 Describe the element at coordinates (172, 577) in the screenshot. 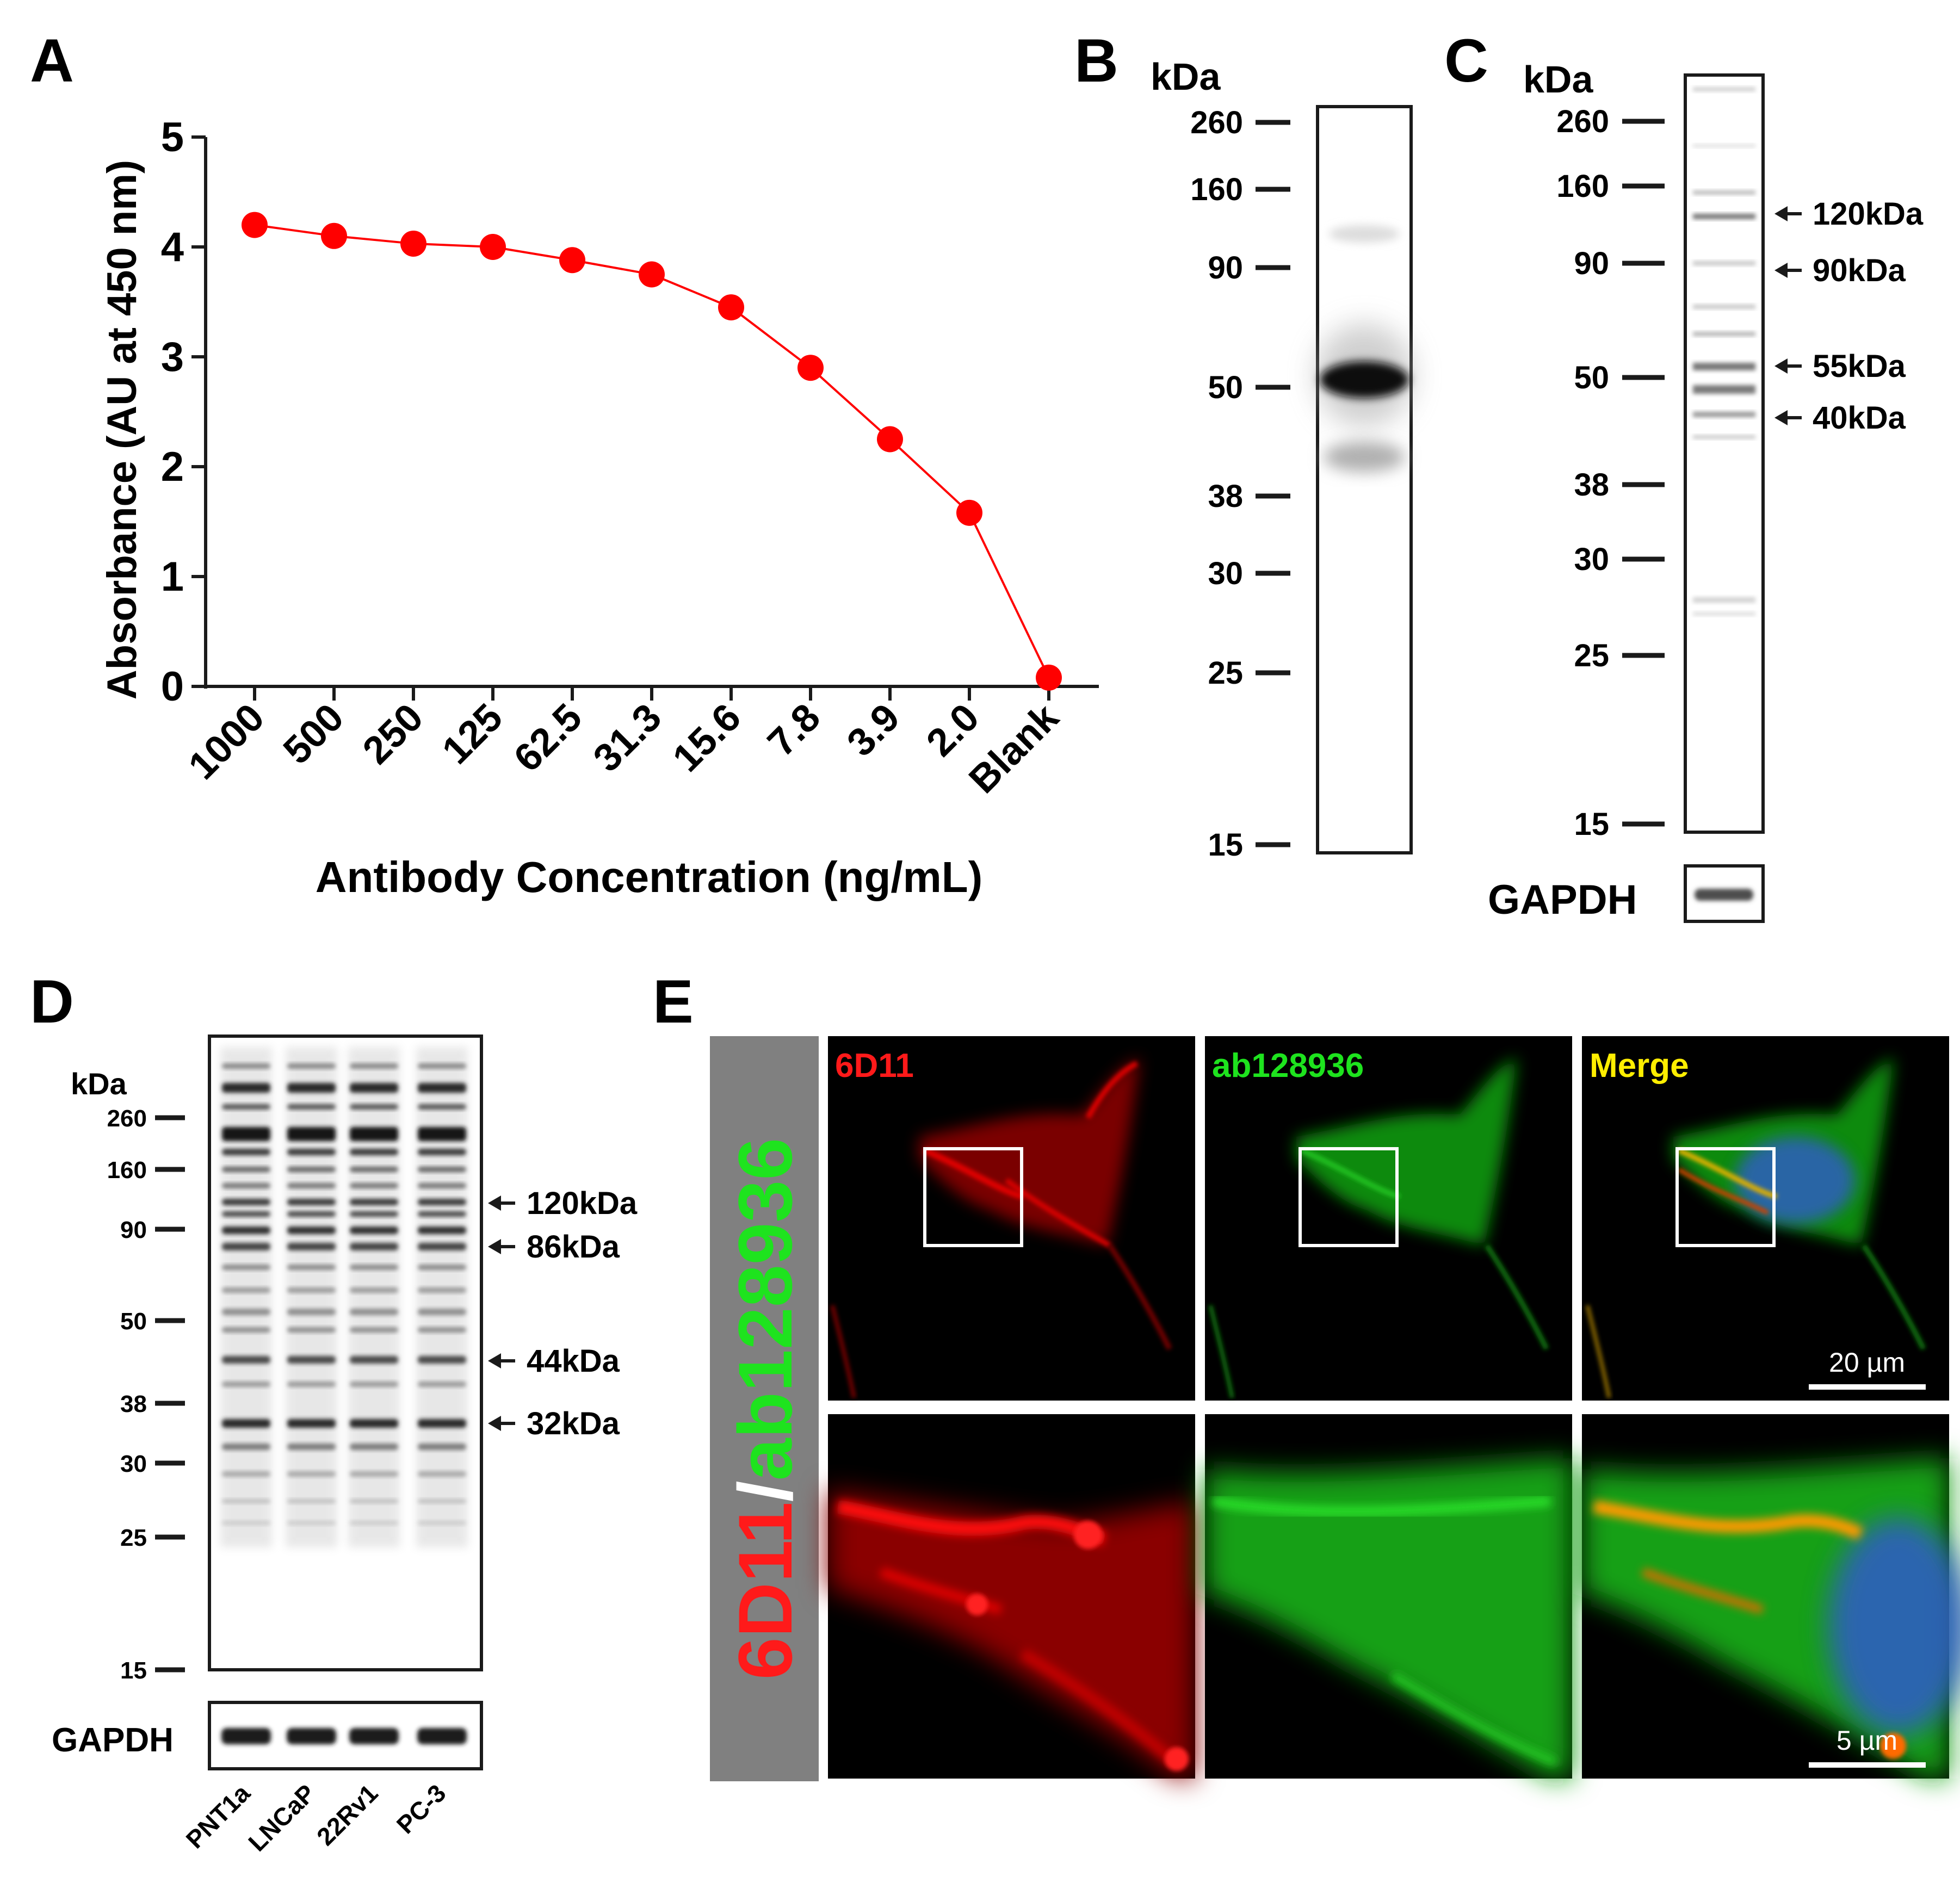

I see `y-tick-label: 1` at that location.